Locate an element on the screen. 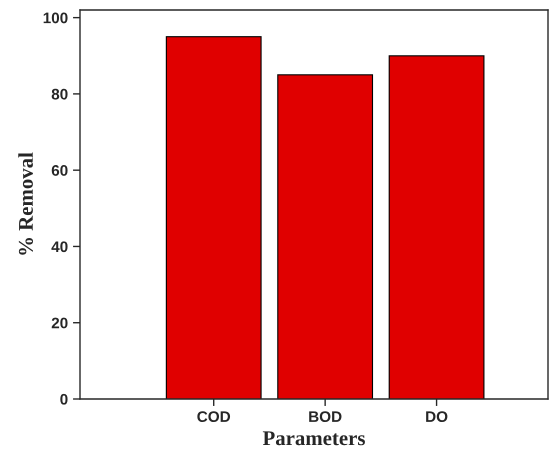 This screenshot has height=456, width=557. y-tick-label: 80 is located at coordinates (60, 94).